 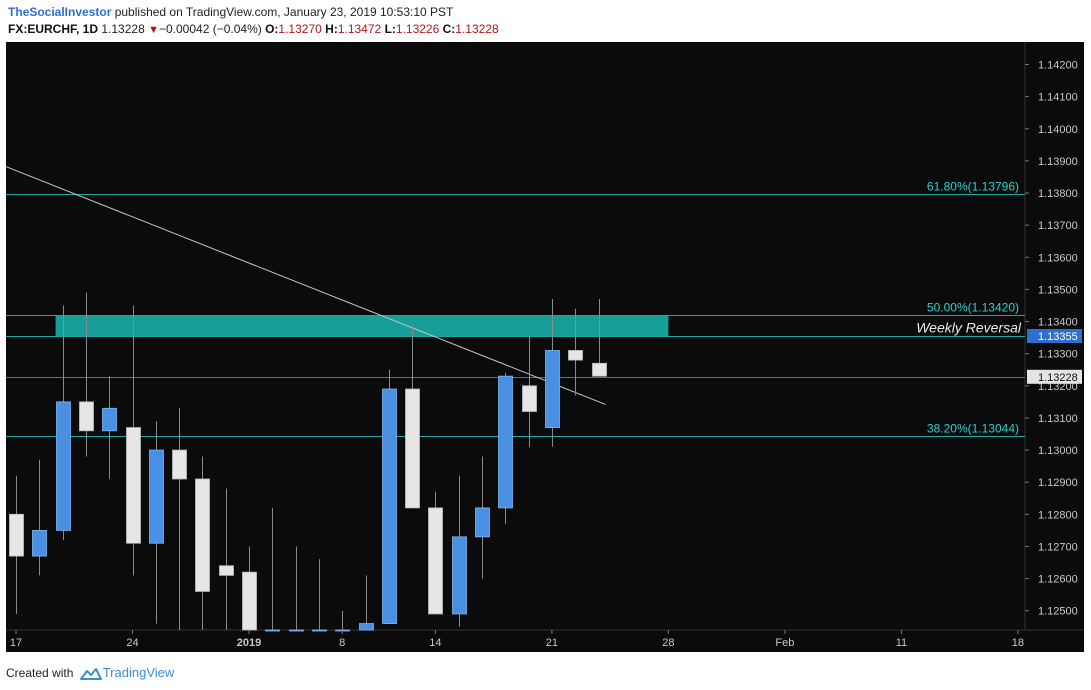 I want to click on created-with-label: Created with, so click(x=40, y=673).